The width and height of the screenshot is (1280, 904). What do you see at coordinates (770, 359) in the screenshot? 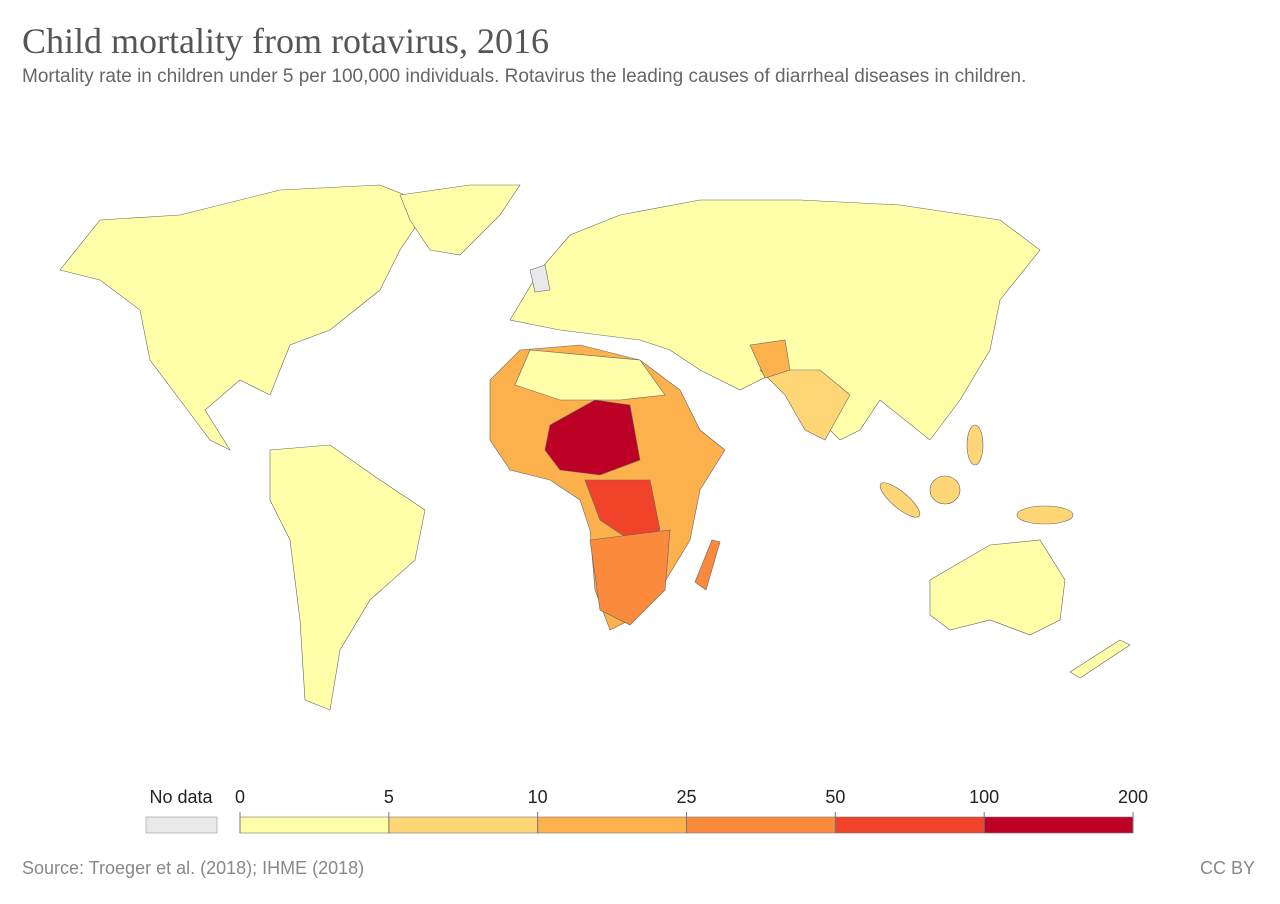
I see `pakistan` at bounding box center [770, 359].